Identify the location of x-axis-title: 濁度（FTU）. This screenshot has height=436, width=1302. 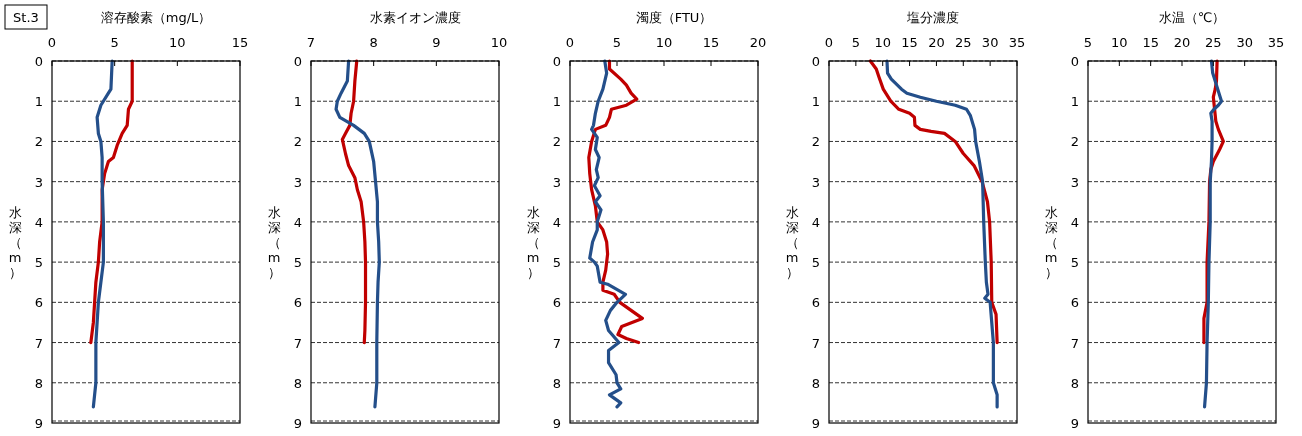
(674, 17).